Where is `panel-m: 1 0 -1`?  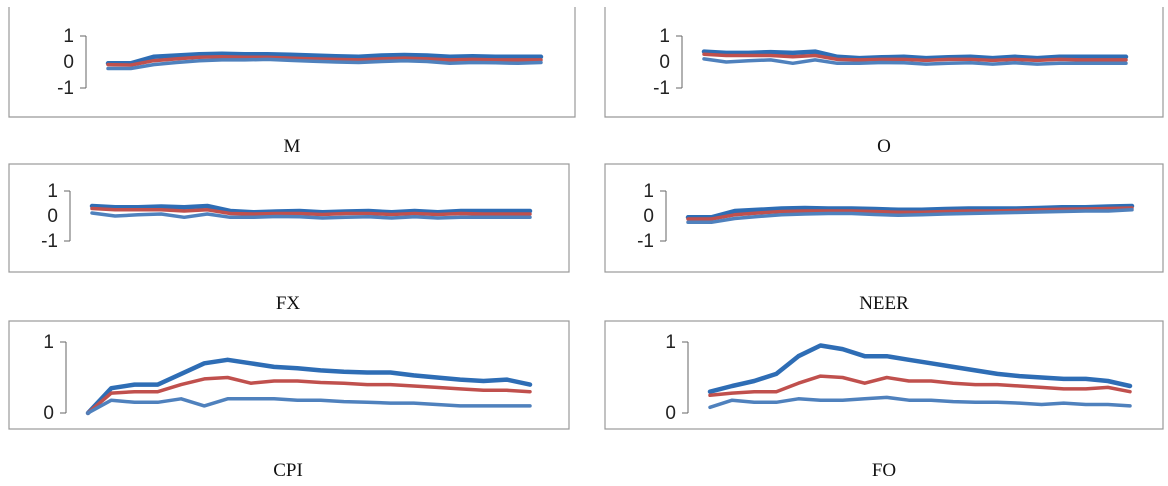
panel-m: 1 0 -1 is located at coordinates (292, 62).